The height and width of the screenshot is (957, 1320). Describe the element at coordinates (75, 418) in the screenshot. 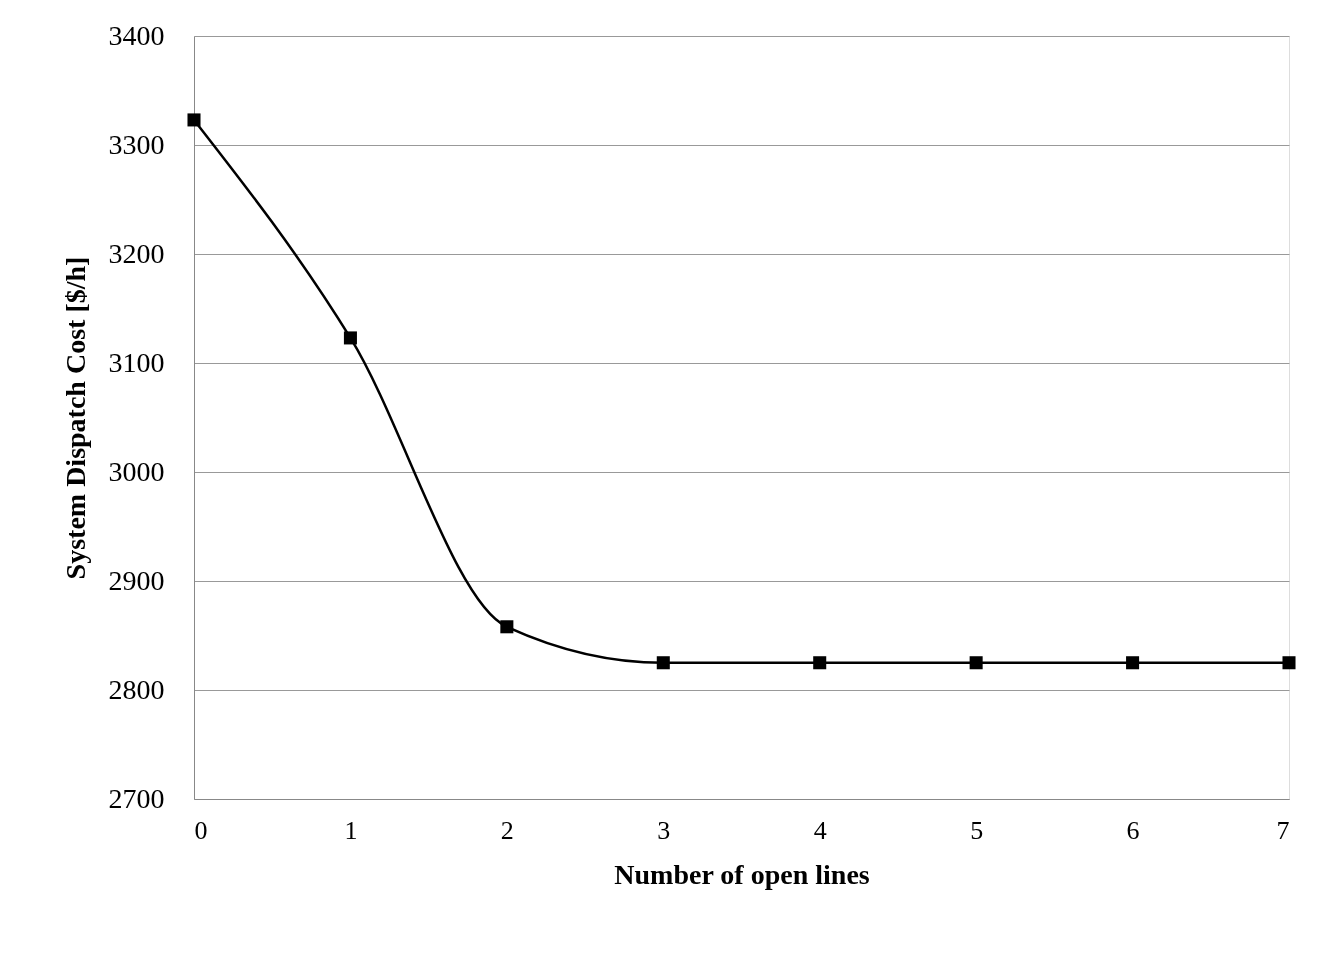

I see `y-axis-title: System Dispatch Cost [$/h]` at that location.